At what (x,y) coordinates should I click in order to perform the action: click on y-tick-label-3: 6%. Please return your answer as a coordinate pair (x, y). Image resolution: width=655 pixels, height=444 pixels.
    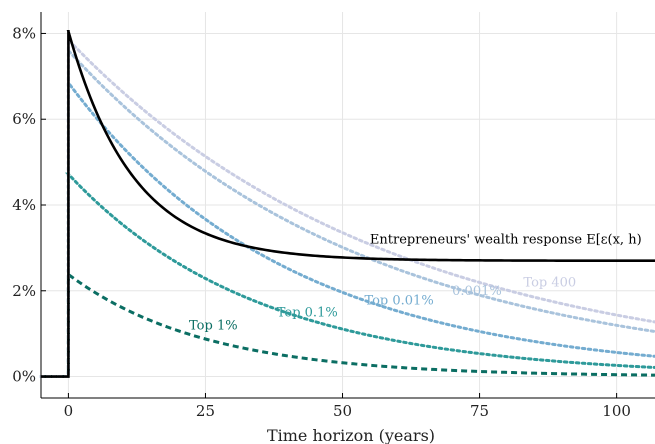
    Looking at the image, I should click on (24, 119).